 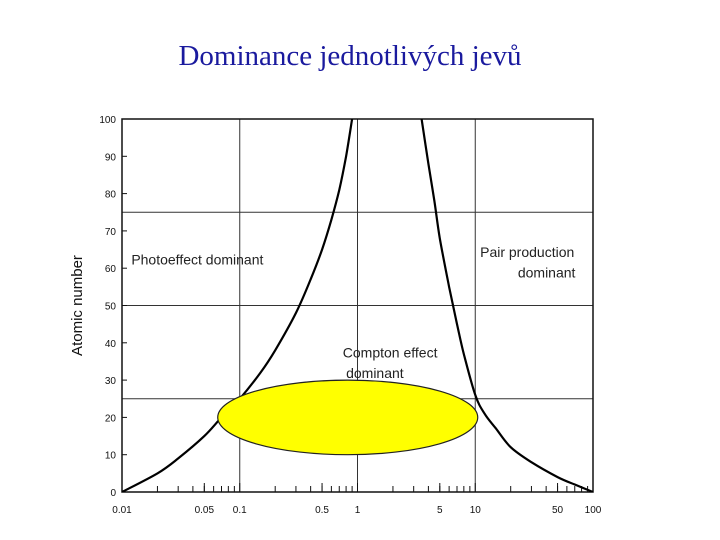 I want to click on x-tick-label: 50, so click(x=558, y=510).